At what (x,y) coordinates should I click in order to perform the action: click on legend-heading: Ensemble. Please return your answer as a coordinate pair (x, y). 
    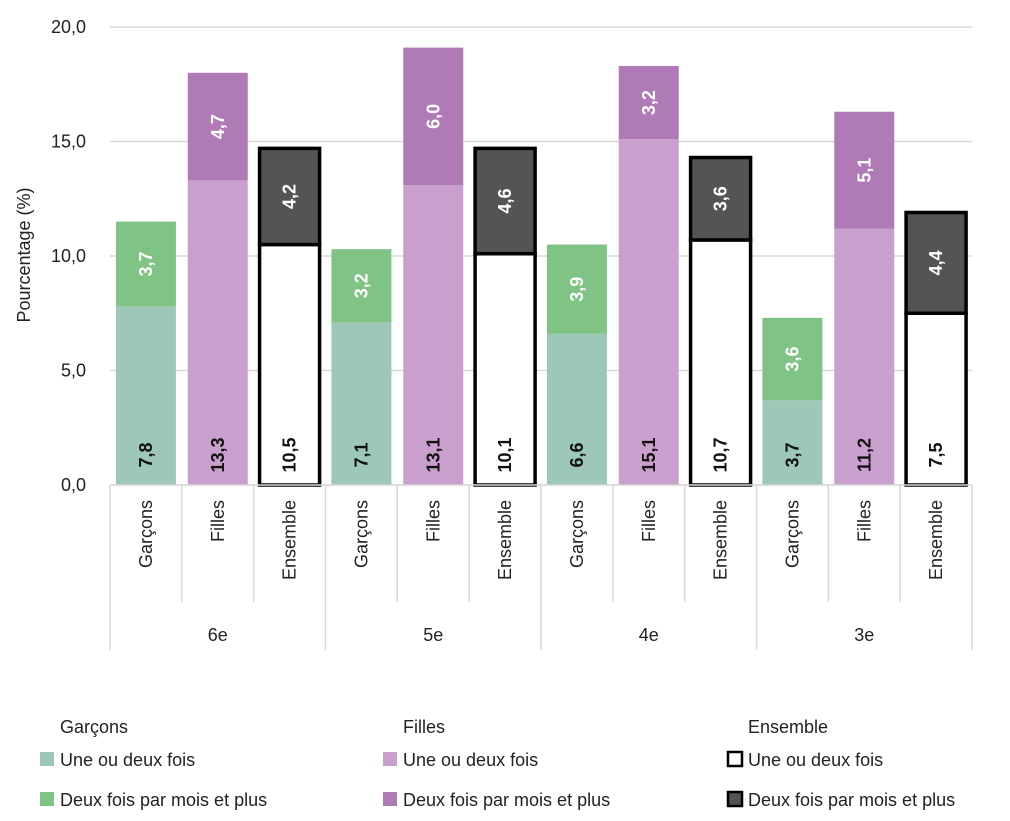
    Looking at the image, I should click on (788, 727).